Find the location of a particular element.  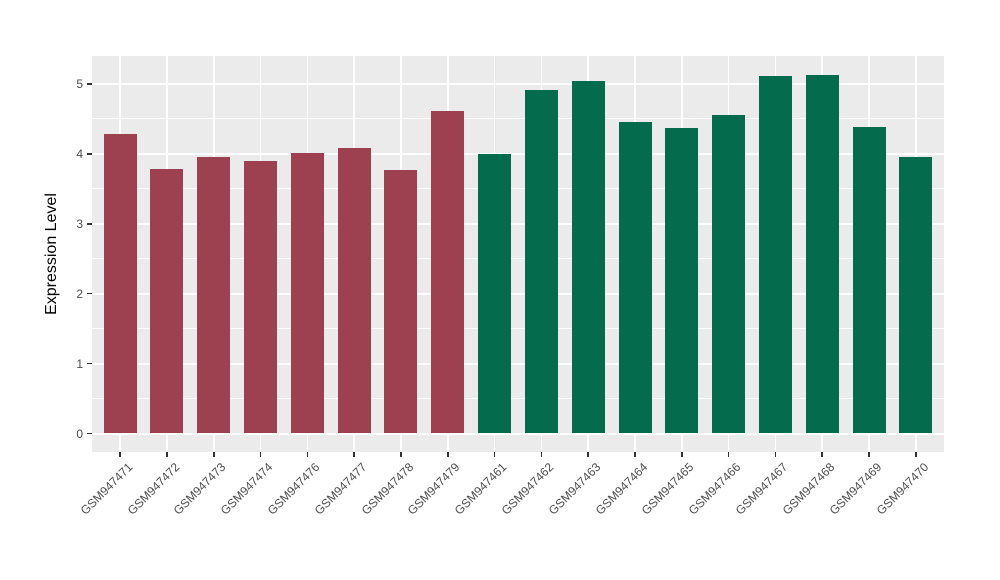

bar-GSM947471 is located at coordinates (120, 284).